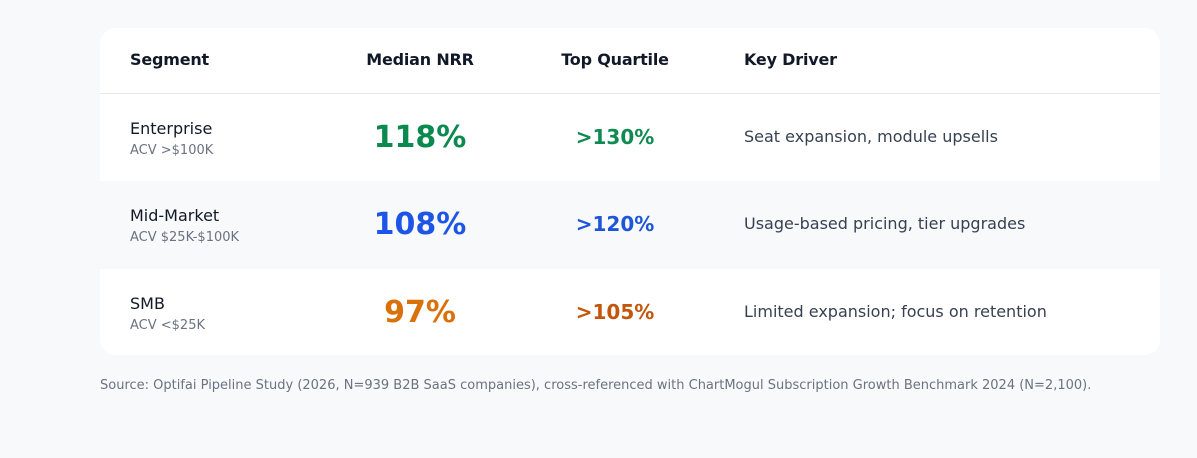  I want to click on segment-acv: ACV $25K-$100K, so click(185, 237).